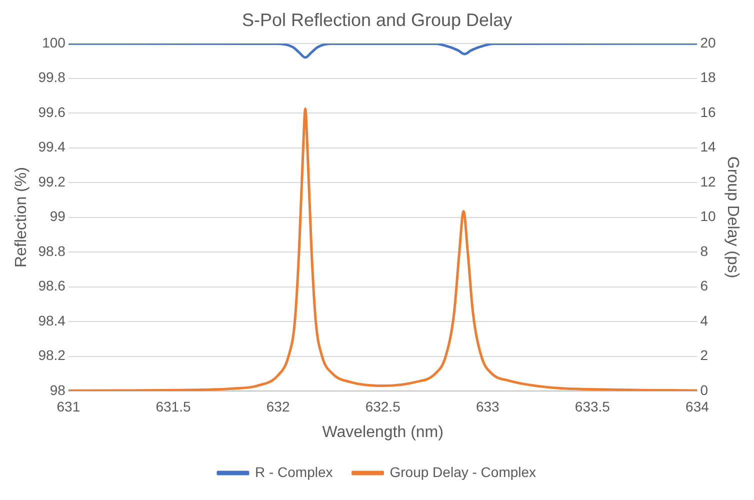  I want to click on x-tick-label: 631.5, so click(173, 406).